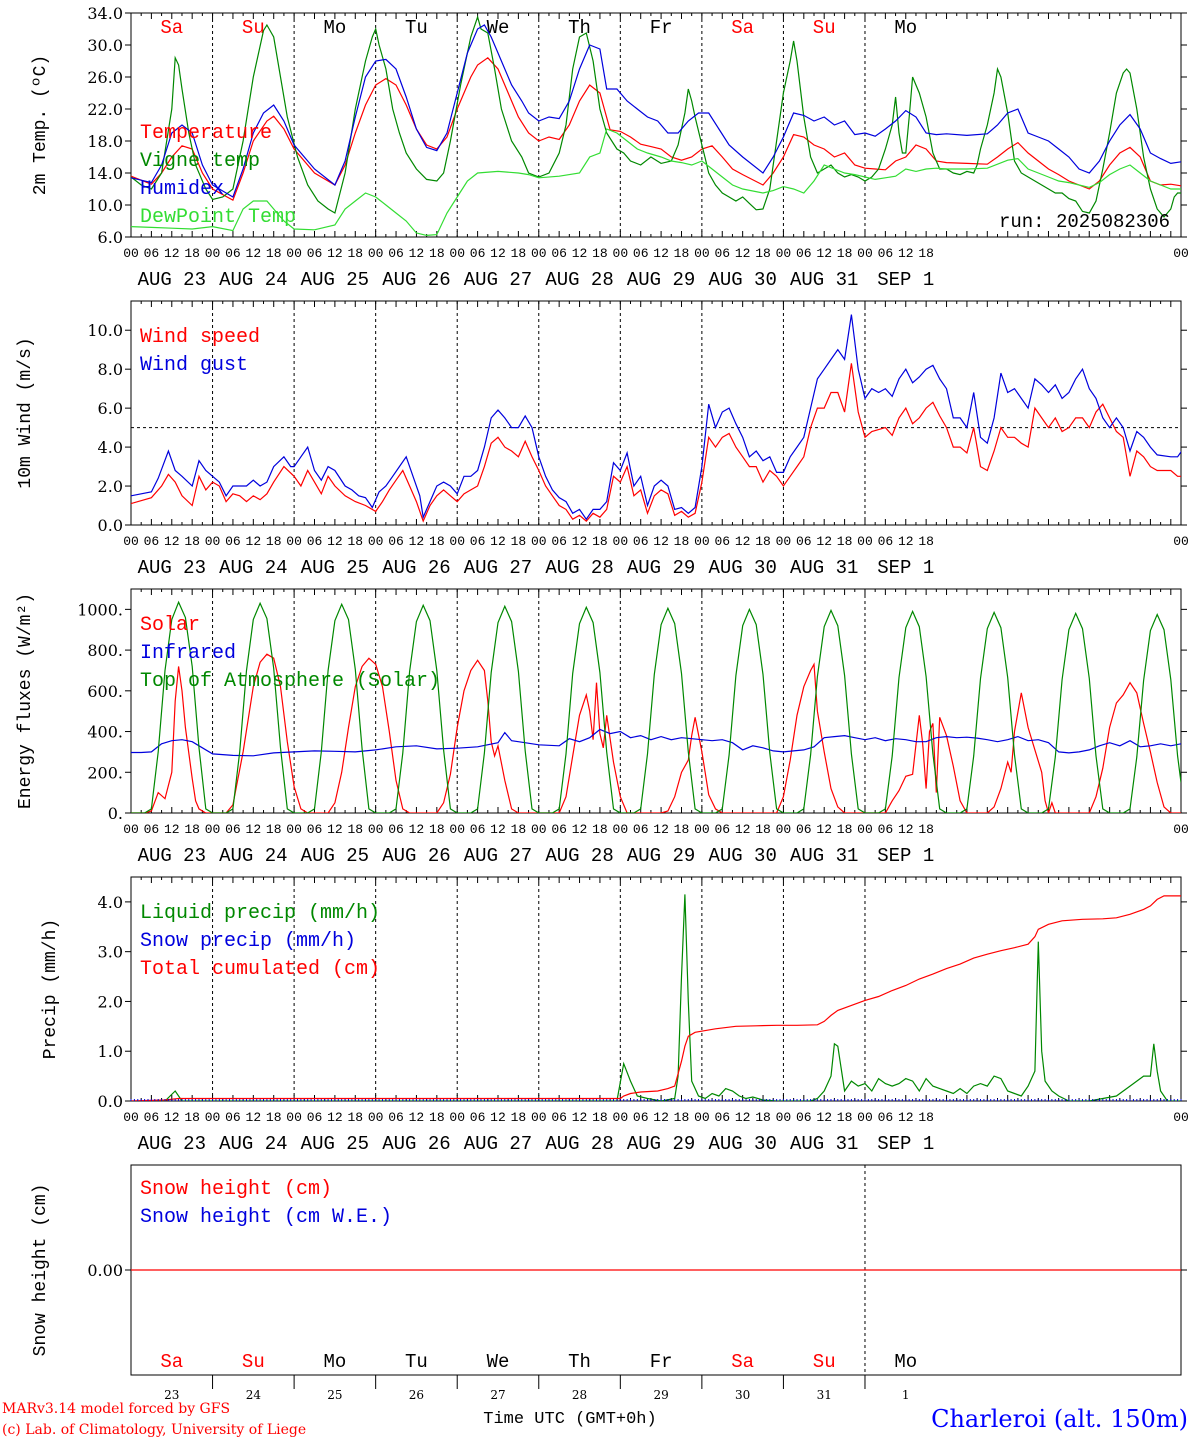 The image size is (1194, 1440). What do you see at coordinates (498, 1144) in the screenshot?
I see `date-label: AUG 27` at bounding box center [498, 1144].